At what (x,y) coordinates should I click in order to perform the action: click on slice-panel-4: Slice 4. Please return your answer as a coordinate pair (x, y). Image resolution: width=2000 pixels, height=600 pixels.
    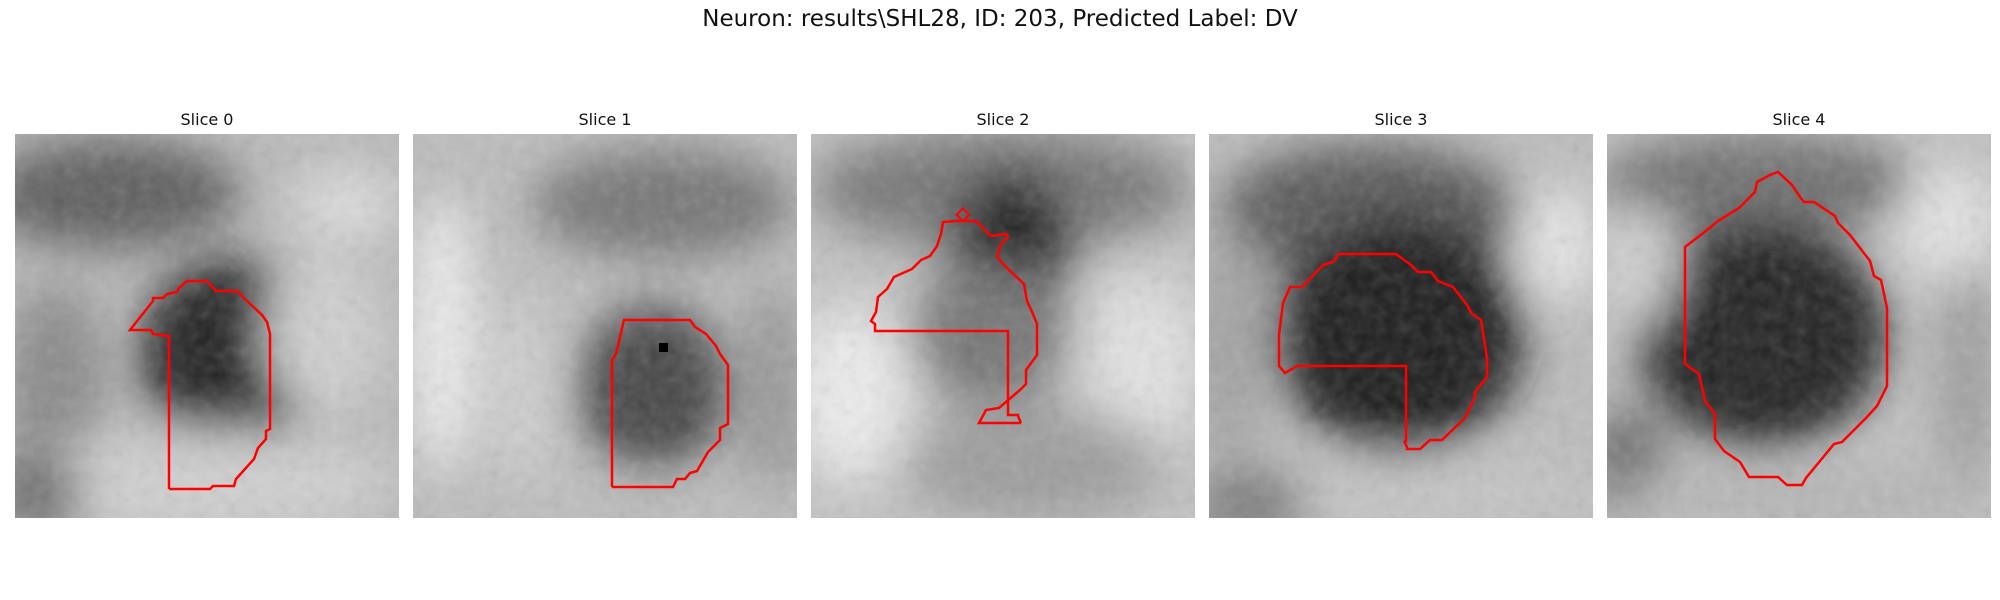
    Looking at the image, I should click on (1799, 315).